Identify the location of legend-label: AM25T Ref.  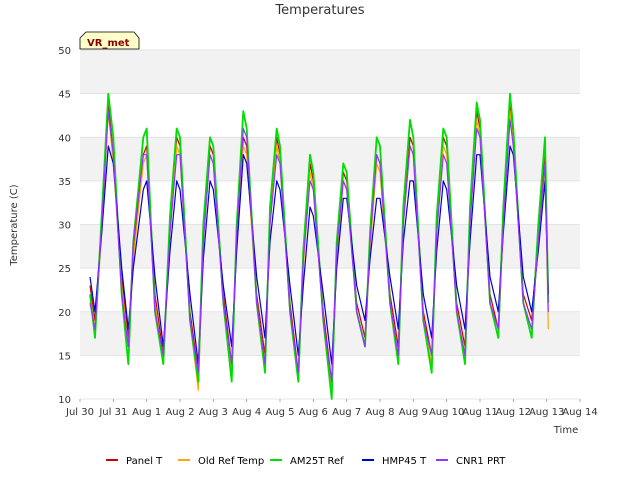
(317, 461).